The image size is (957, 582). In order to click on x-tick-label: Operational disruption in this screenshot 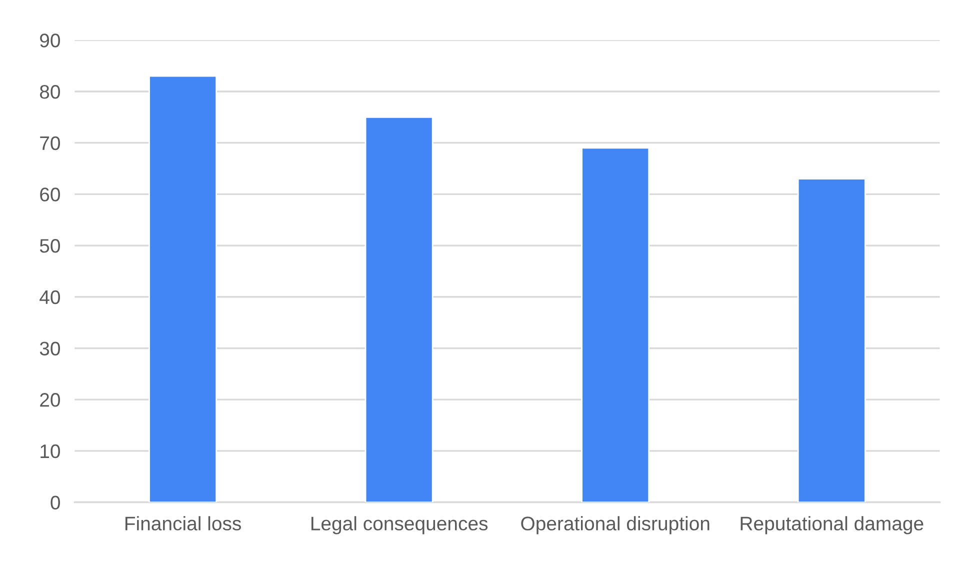, I will do `click(615, 525)`.